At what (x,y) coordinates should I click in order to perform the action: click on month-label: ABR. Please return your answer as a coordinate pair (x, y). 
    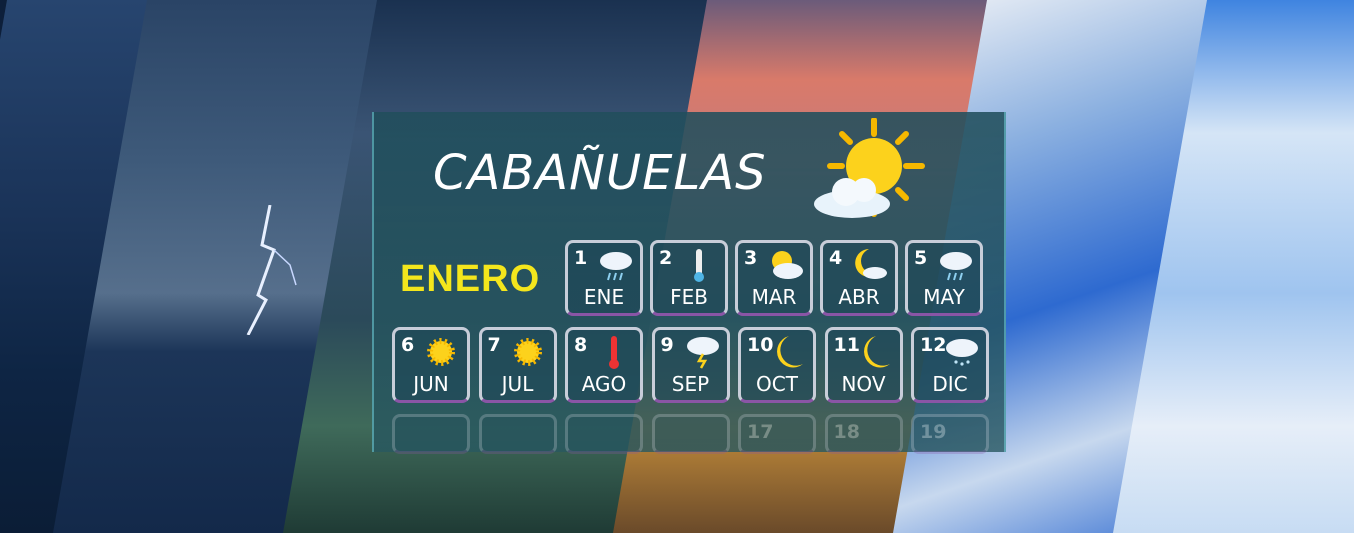
    Looking at the image, I should click on (859, 297).